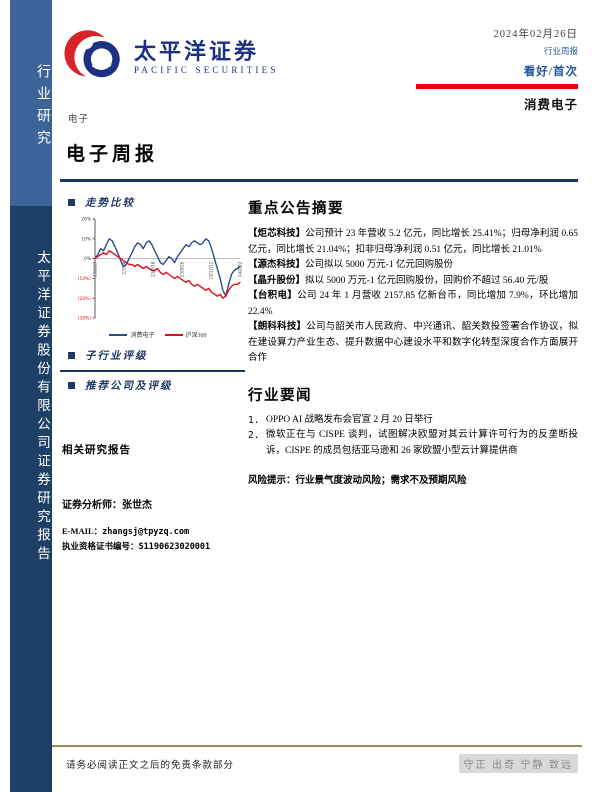 The width and height of the screenshot is (612, 792). What do you see at coordinates (550, 72) in the screenshot?
I see `industry-rating: 看好/首次` at bounding box center [550, 72].